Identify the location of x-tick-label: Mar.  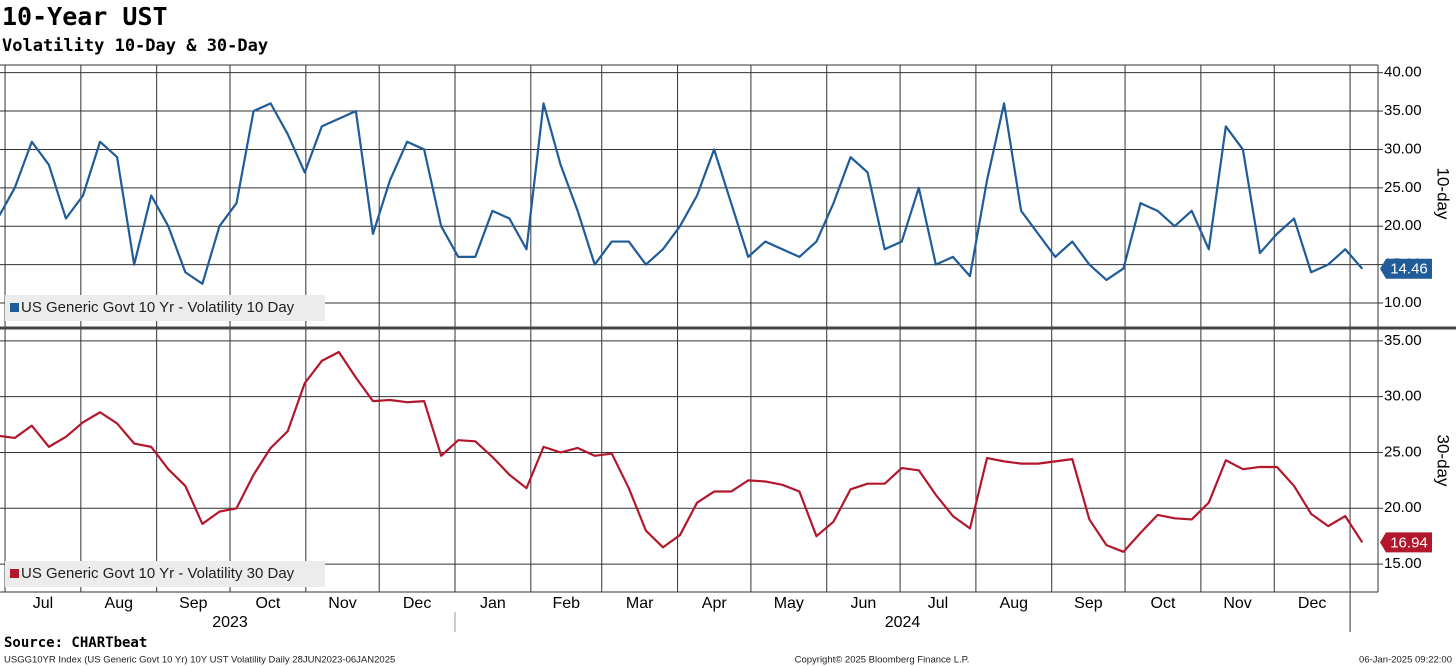
(640, 603).